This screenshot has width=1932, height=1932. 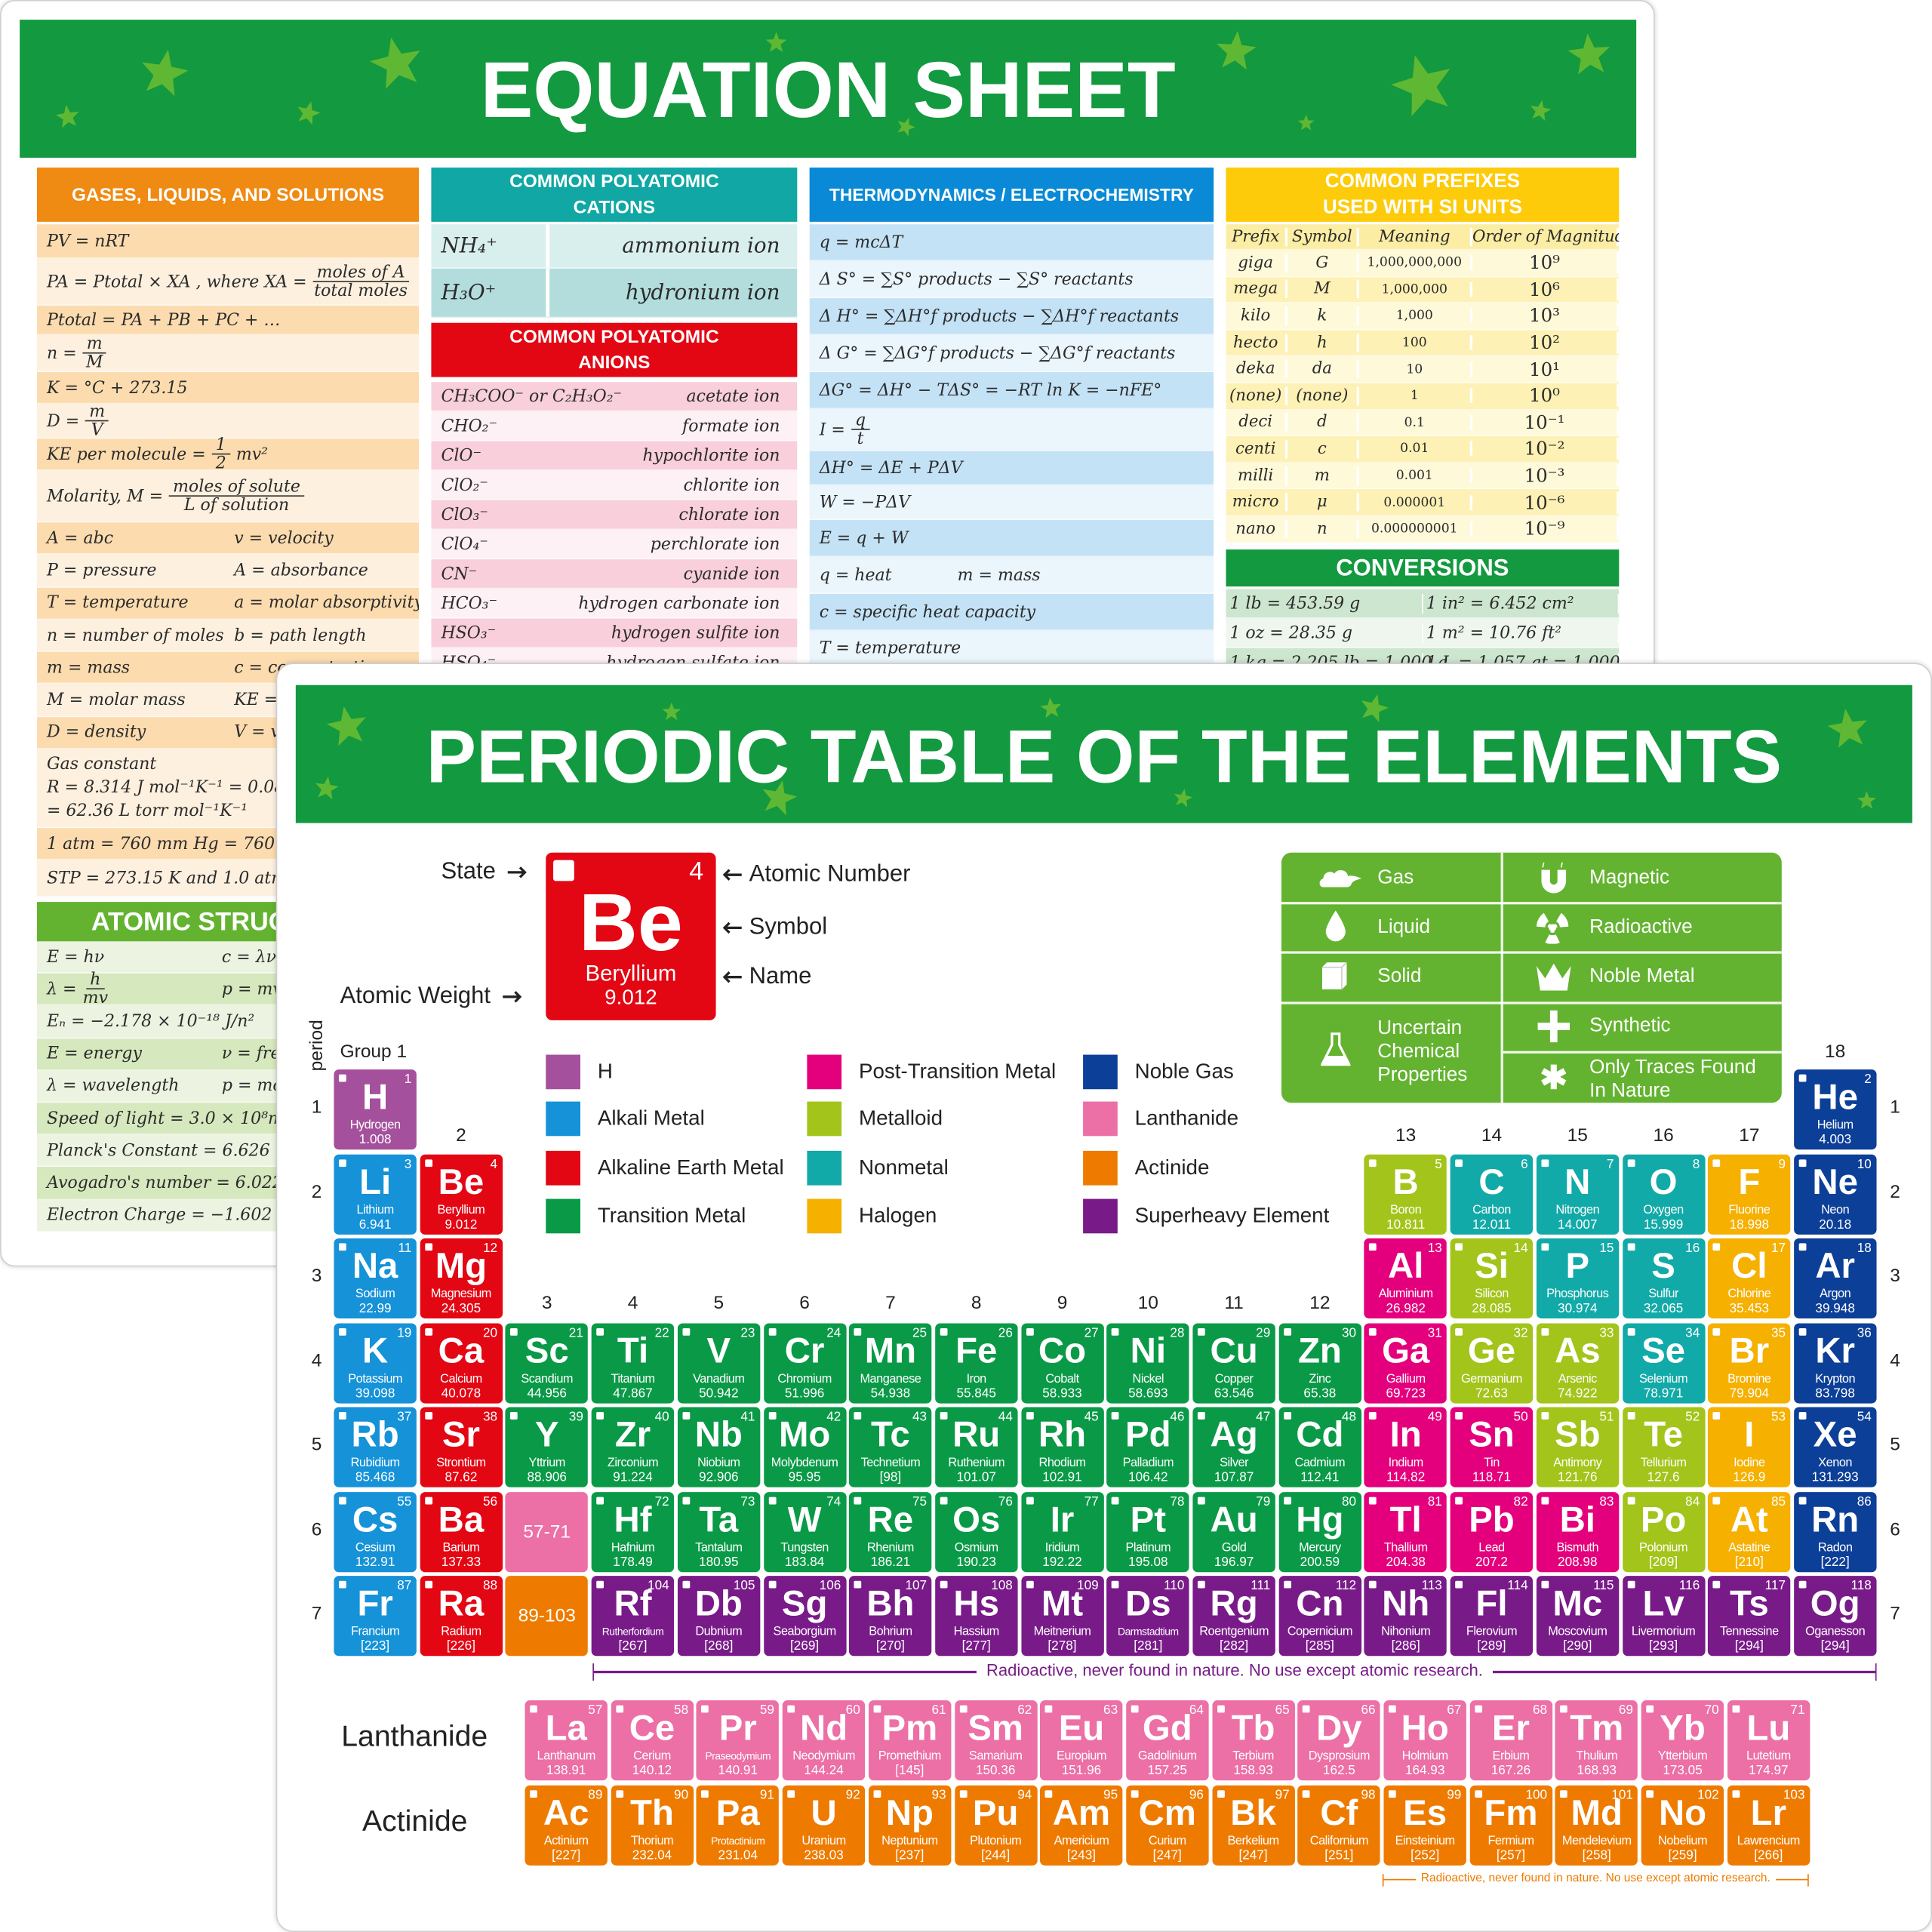 I want to click on element-meitnerium: 109 Mt Meitnerium [278], so click(x=1062, y=1616).